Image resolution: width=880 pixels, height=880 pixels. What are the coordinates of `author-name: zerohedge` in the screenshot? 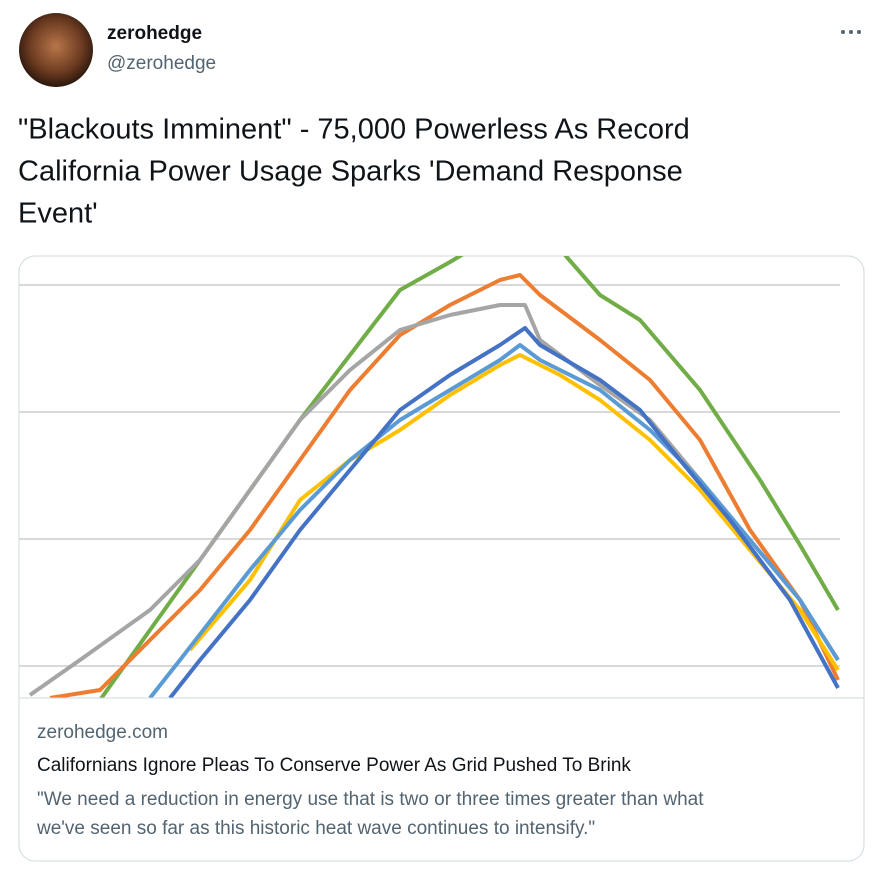 It's located at (154, 33).